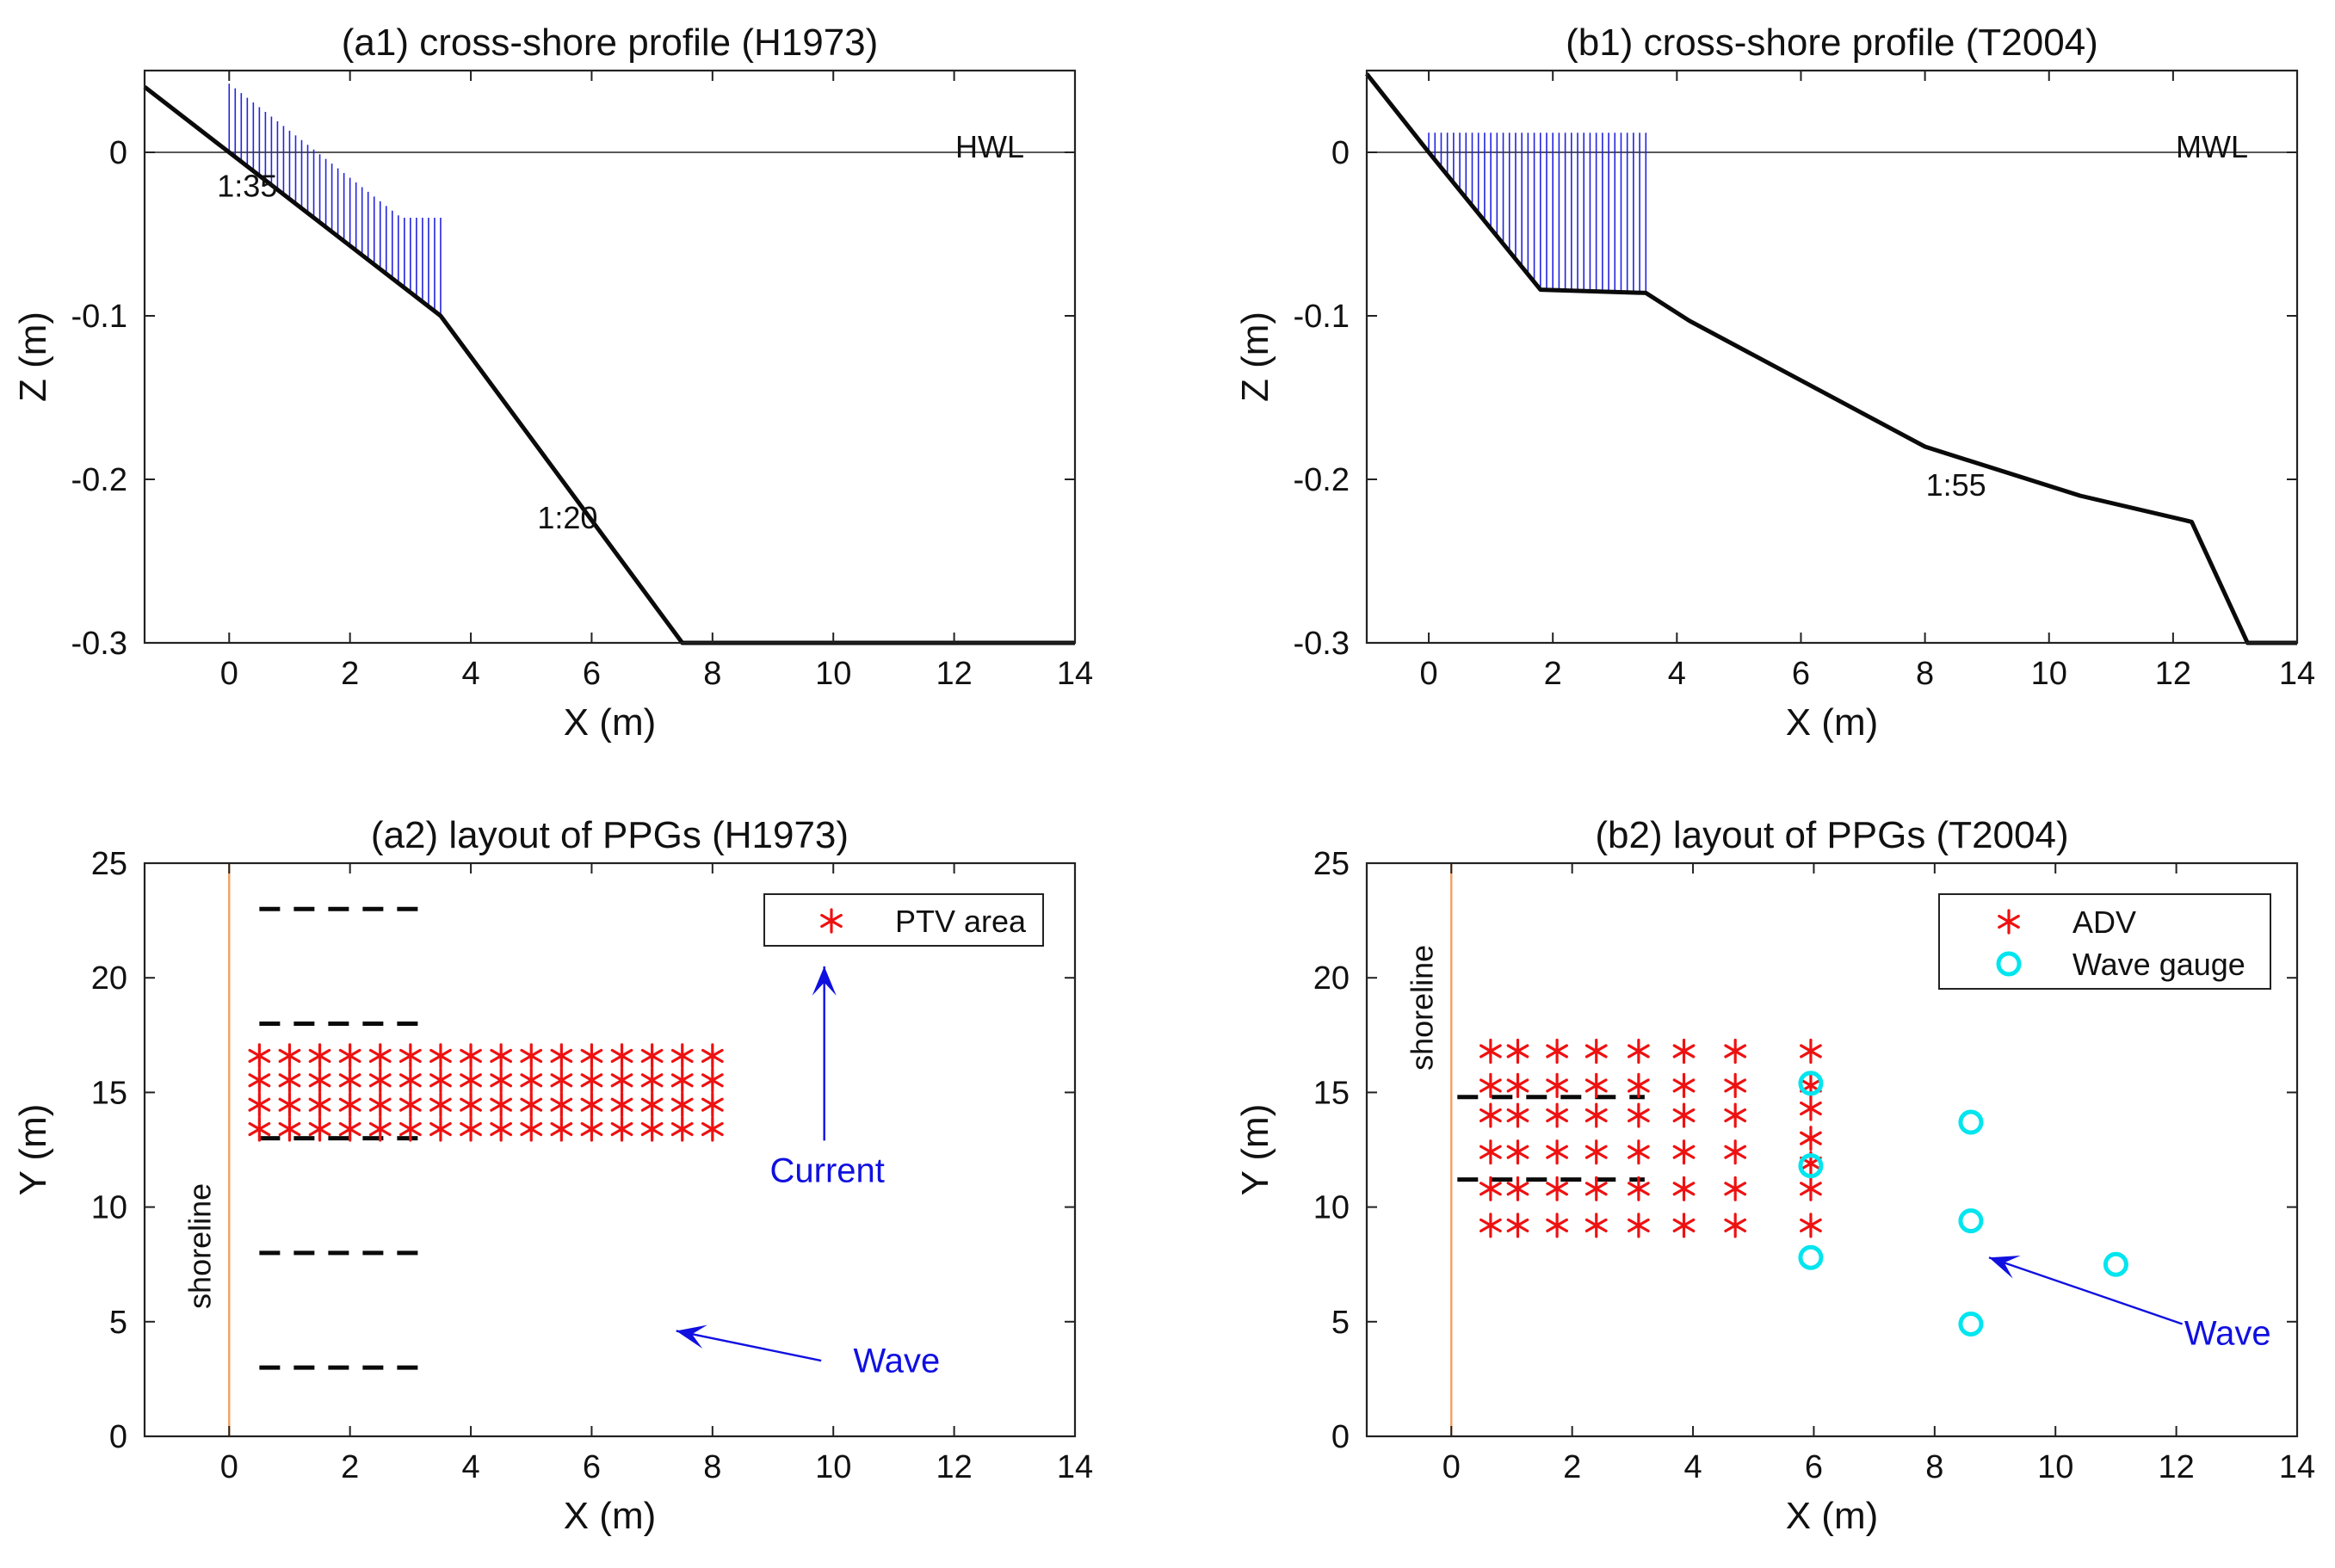 This screenshot has width=2335, height=1568. I want to click on b1-axes-frame, so click(1832, 357).